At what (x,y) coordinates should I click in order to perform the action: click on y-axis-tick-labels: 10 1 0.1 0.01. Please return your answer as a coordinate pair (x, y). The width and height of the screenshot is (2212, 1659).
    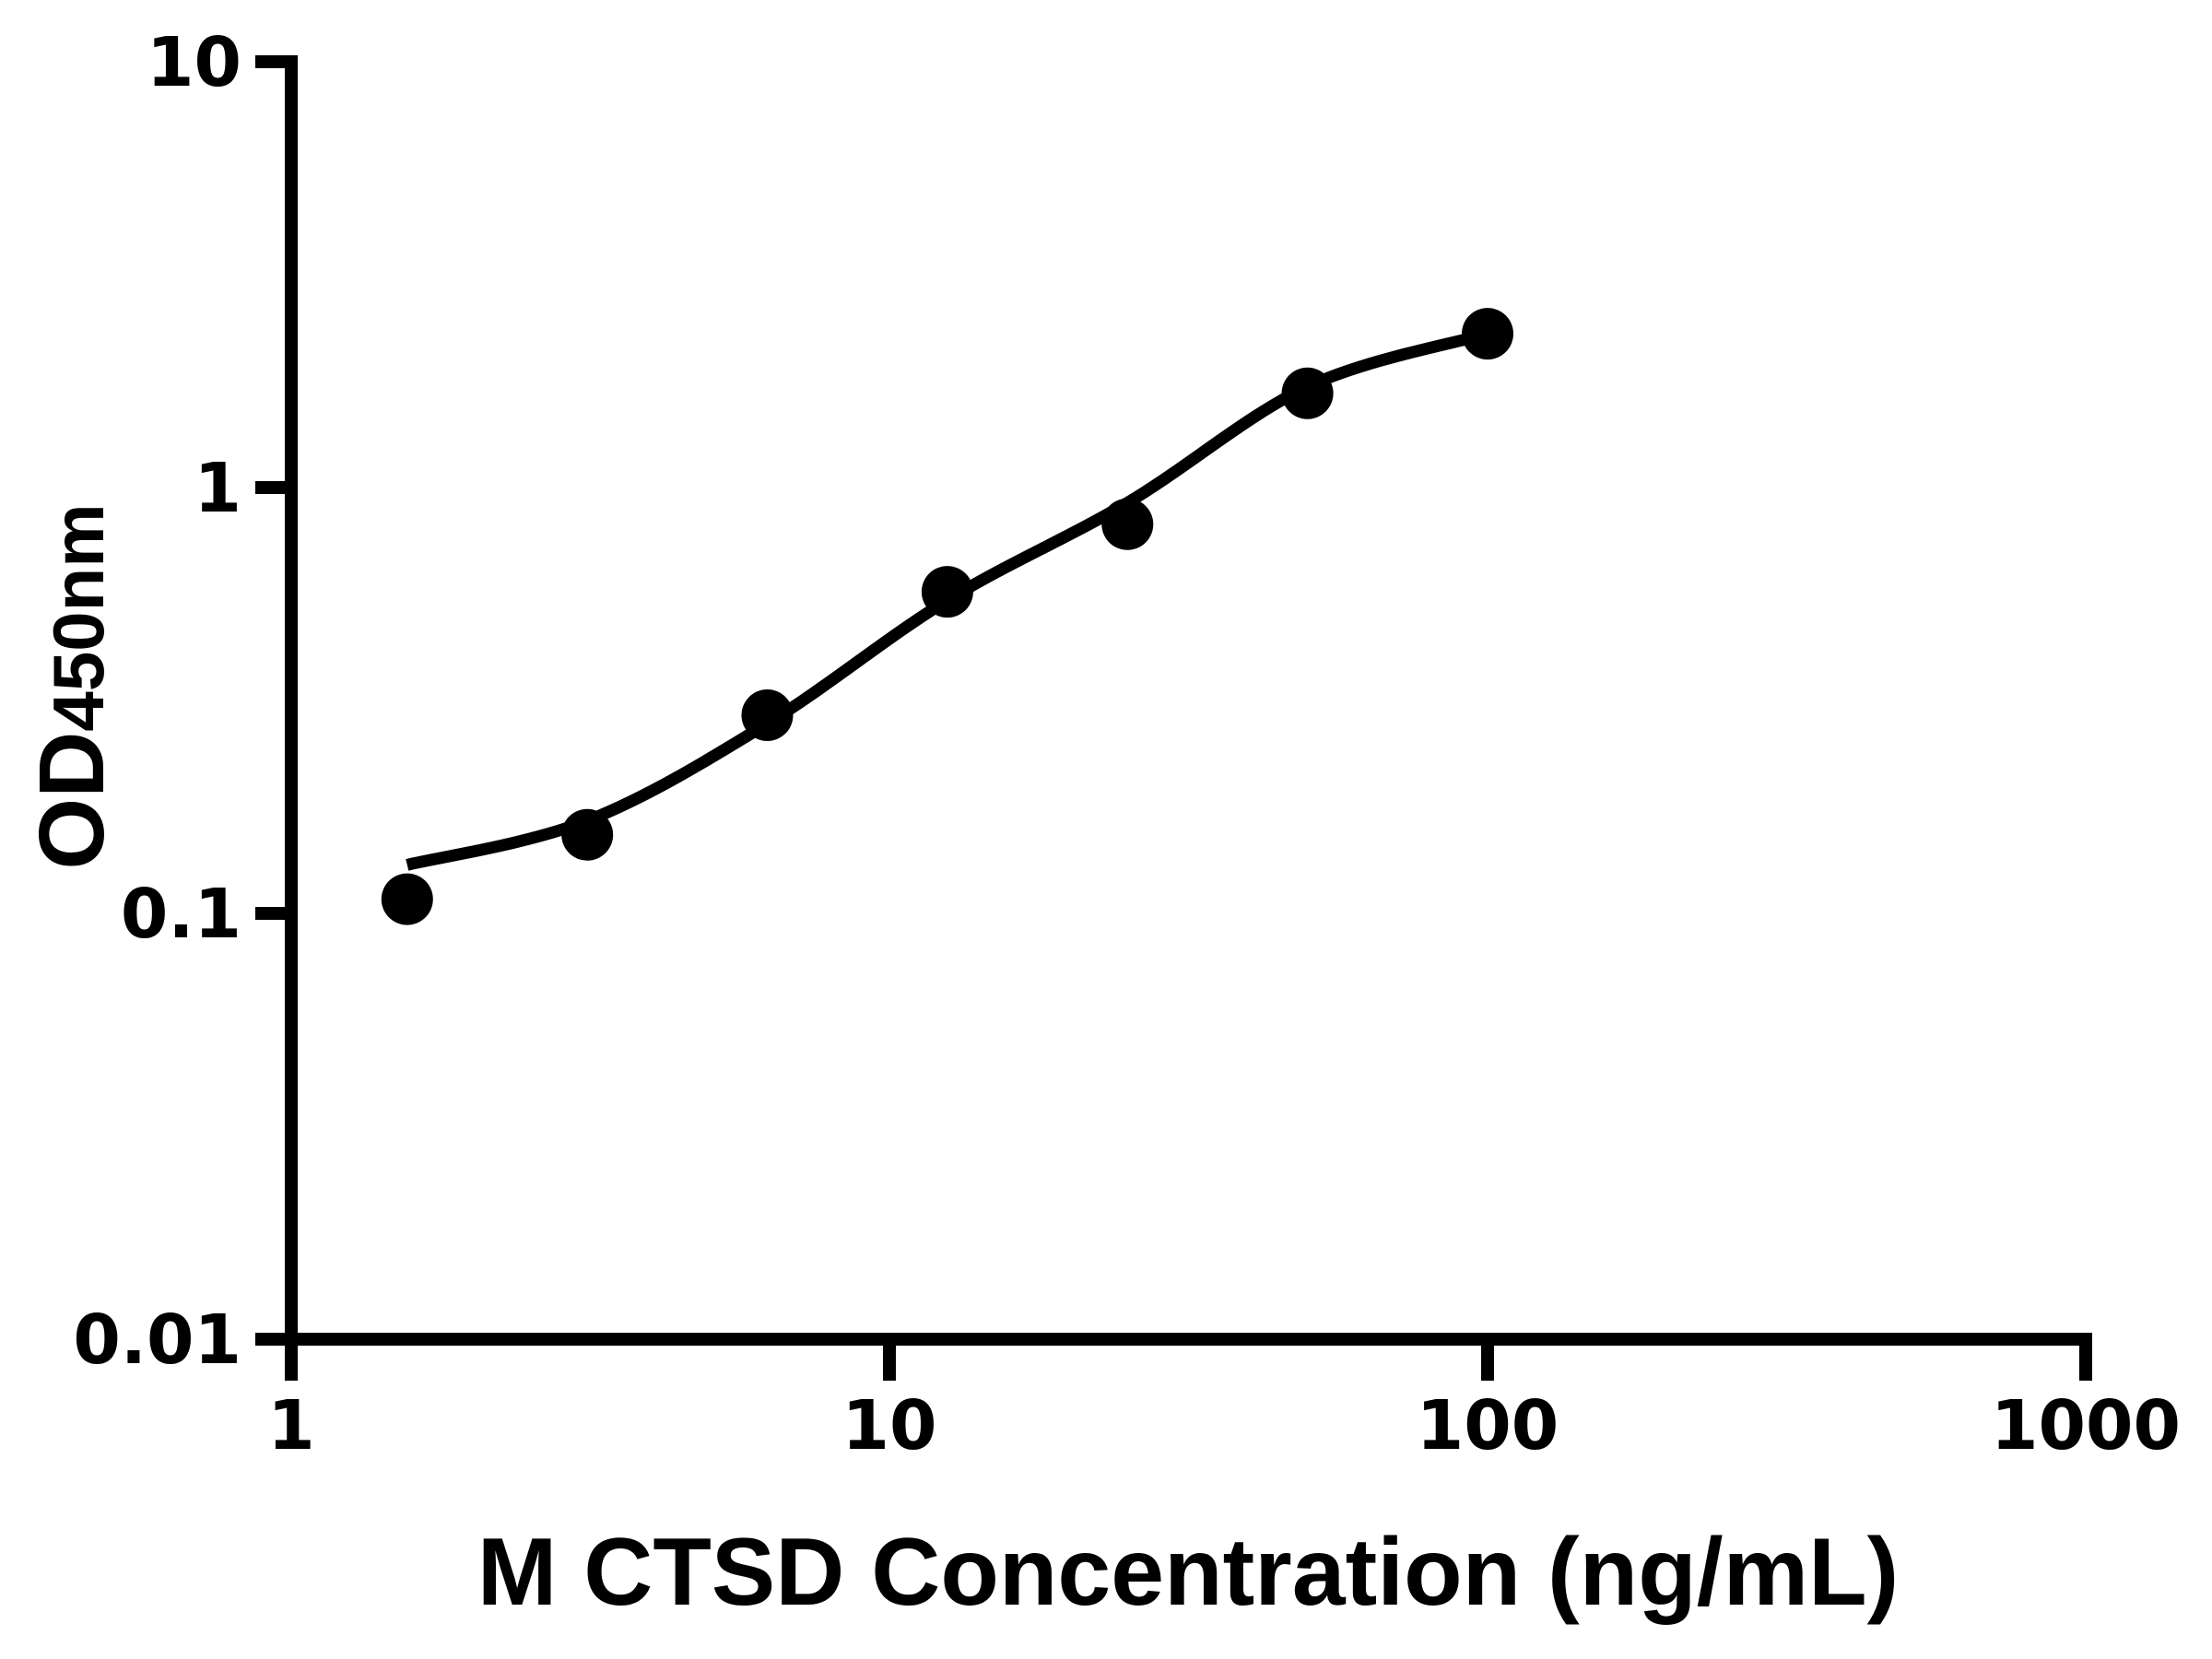
    Looking at the image, I should click on (157, 701).